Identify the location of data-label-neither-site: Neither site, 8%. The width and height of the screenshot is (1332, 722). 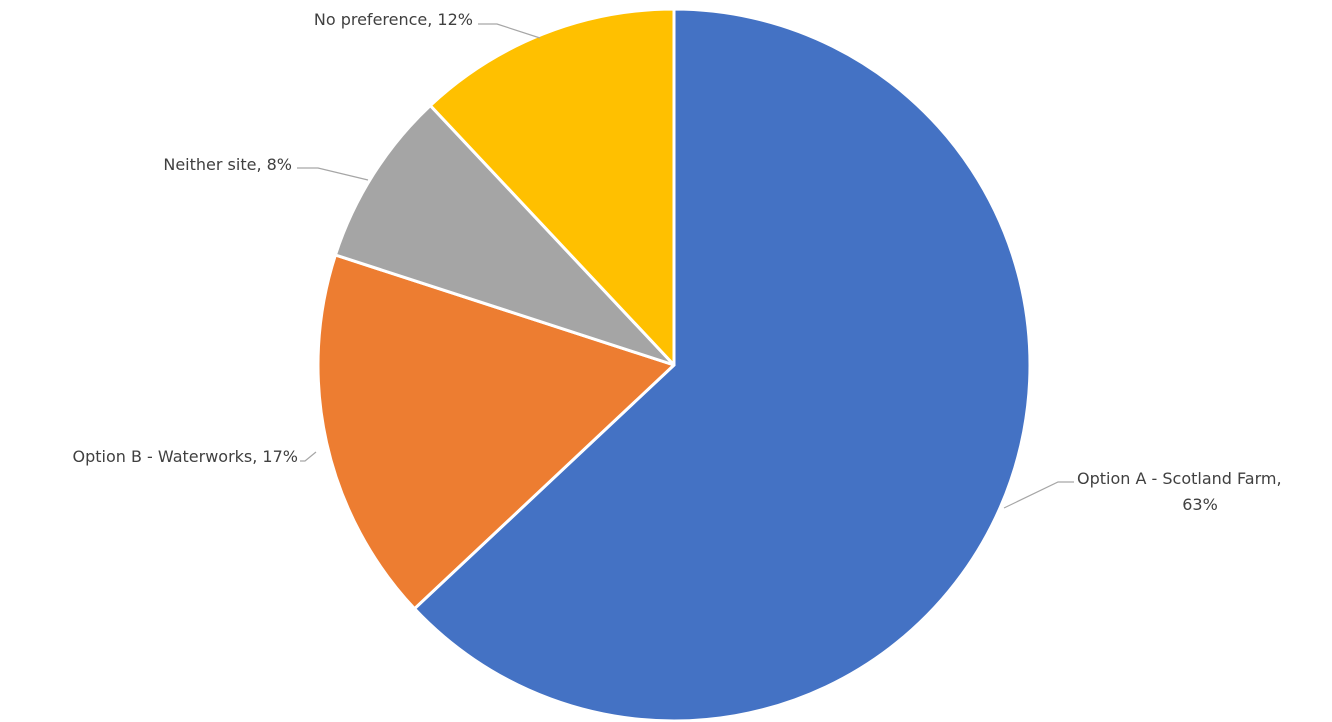
(227, 164).